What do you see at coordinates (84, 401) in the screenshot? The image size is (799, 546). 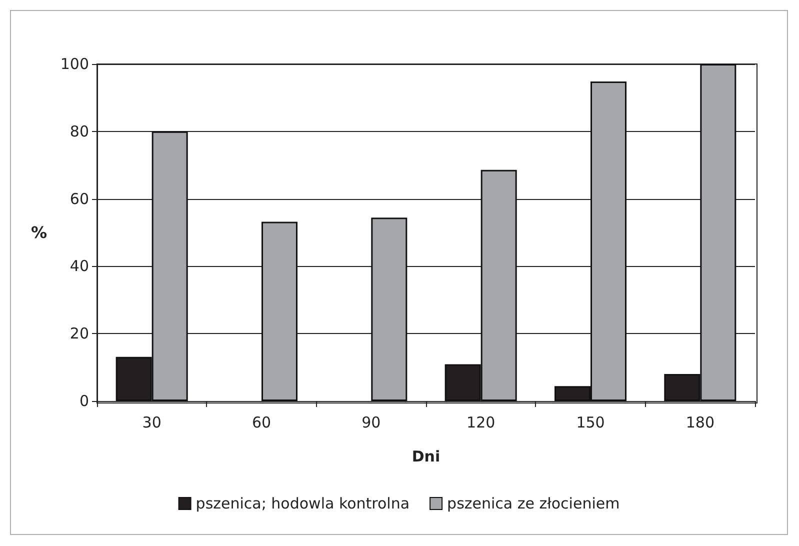 I see `y-tick-label: 0` at bounding box center [84, 401].